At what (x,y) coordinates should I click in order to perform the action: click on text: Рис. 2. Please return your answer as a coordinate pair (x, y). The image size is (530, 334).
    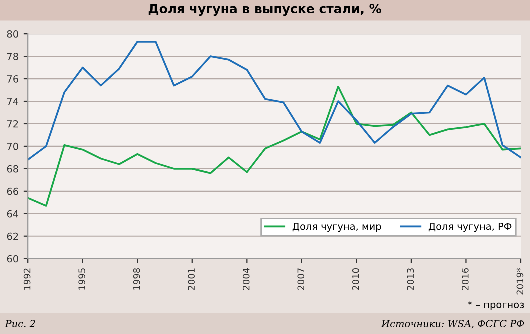
    Looking at the image, I should click on (20, 324).